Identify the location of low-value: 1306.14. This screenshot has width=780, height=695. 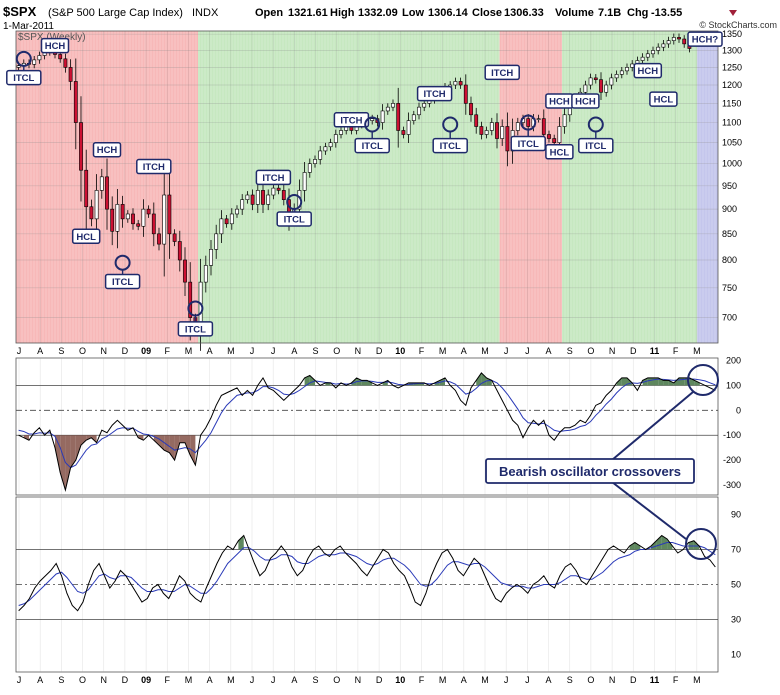
(448, 13).